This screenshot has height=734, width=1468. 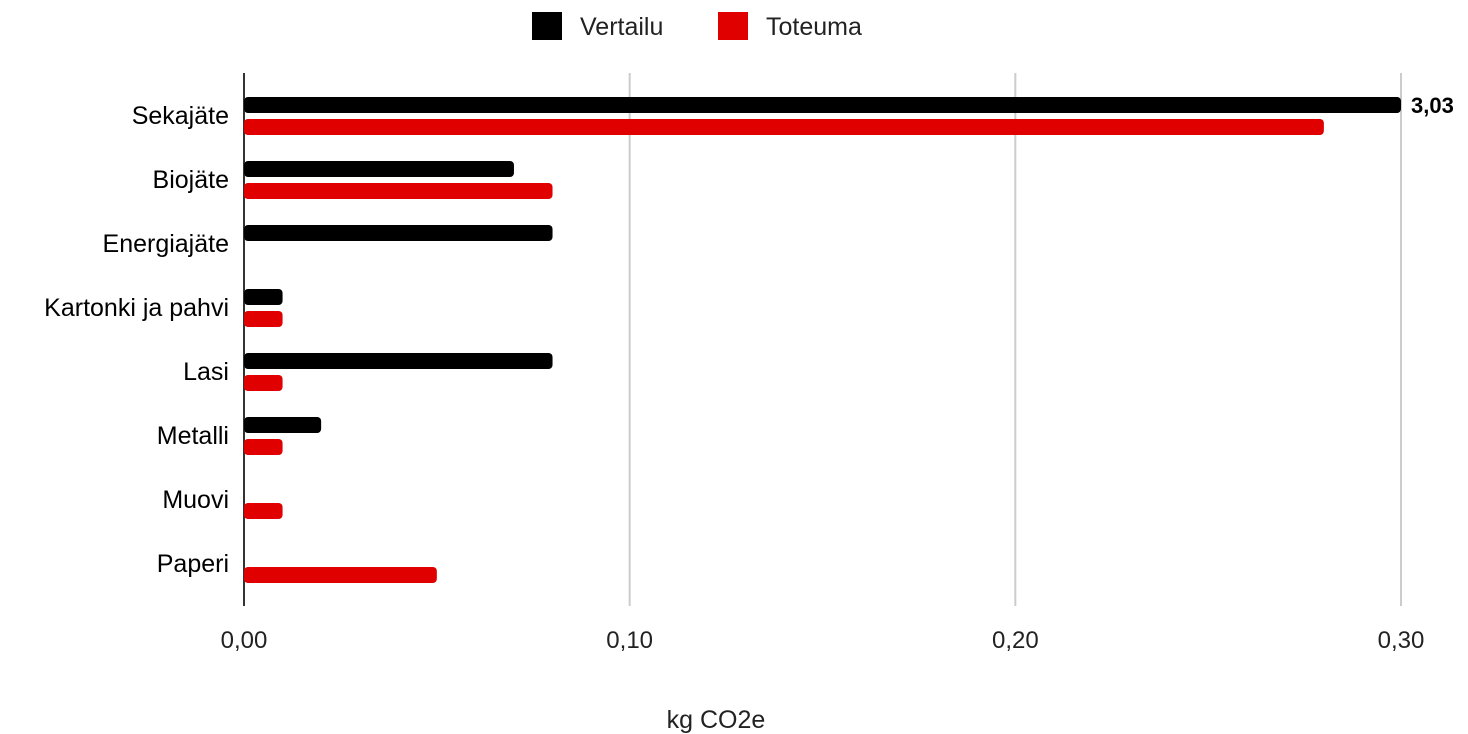 What do you see at coordinates (195, 500) in the screenshot?
I see `category-label: Muovi` at bounding box center [195, 500].